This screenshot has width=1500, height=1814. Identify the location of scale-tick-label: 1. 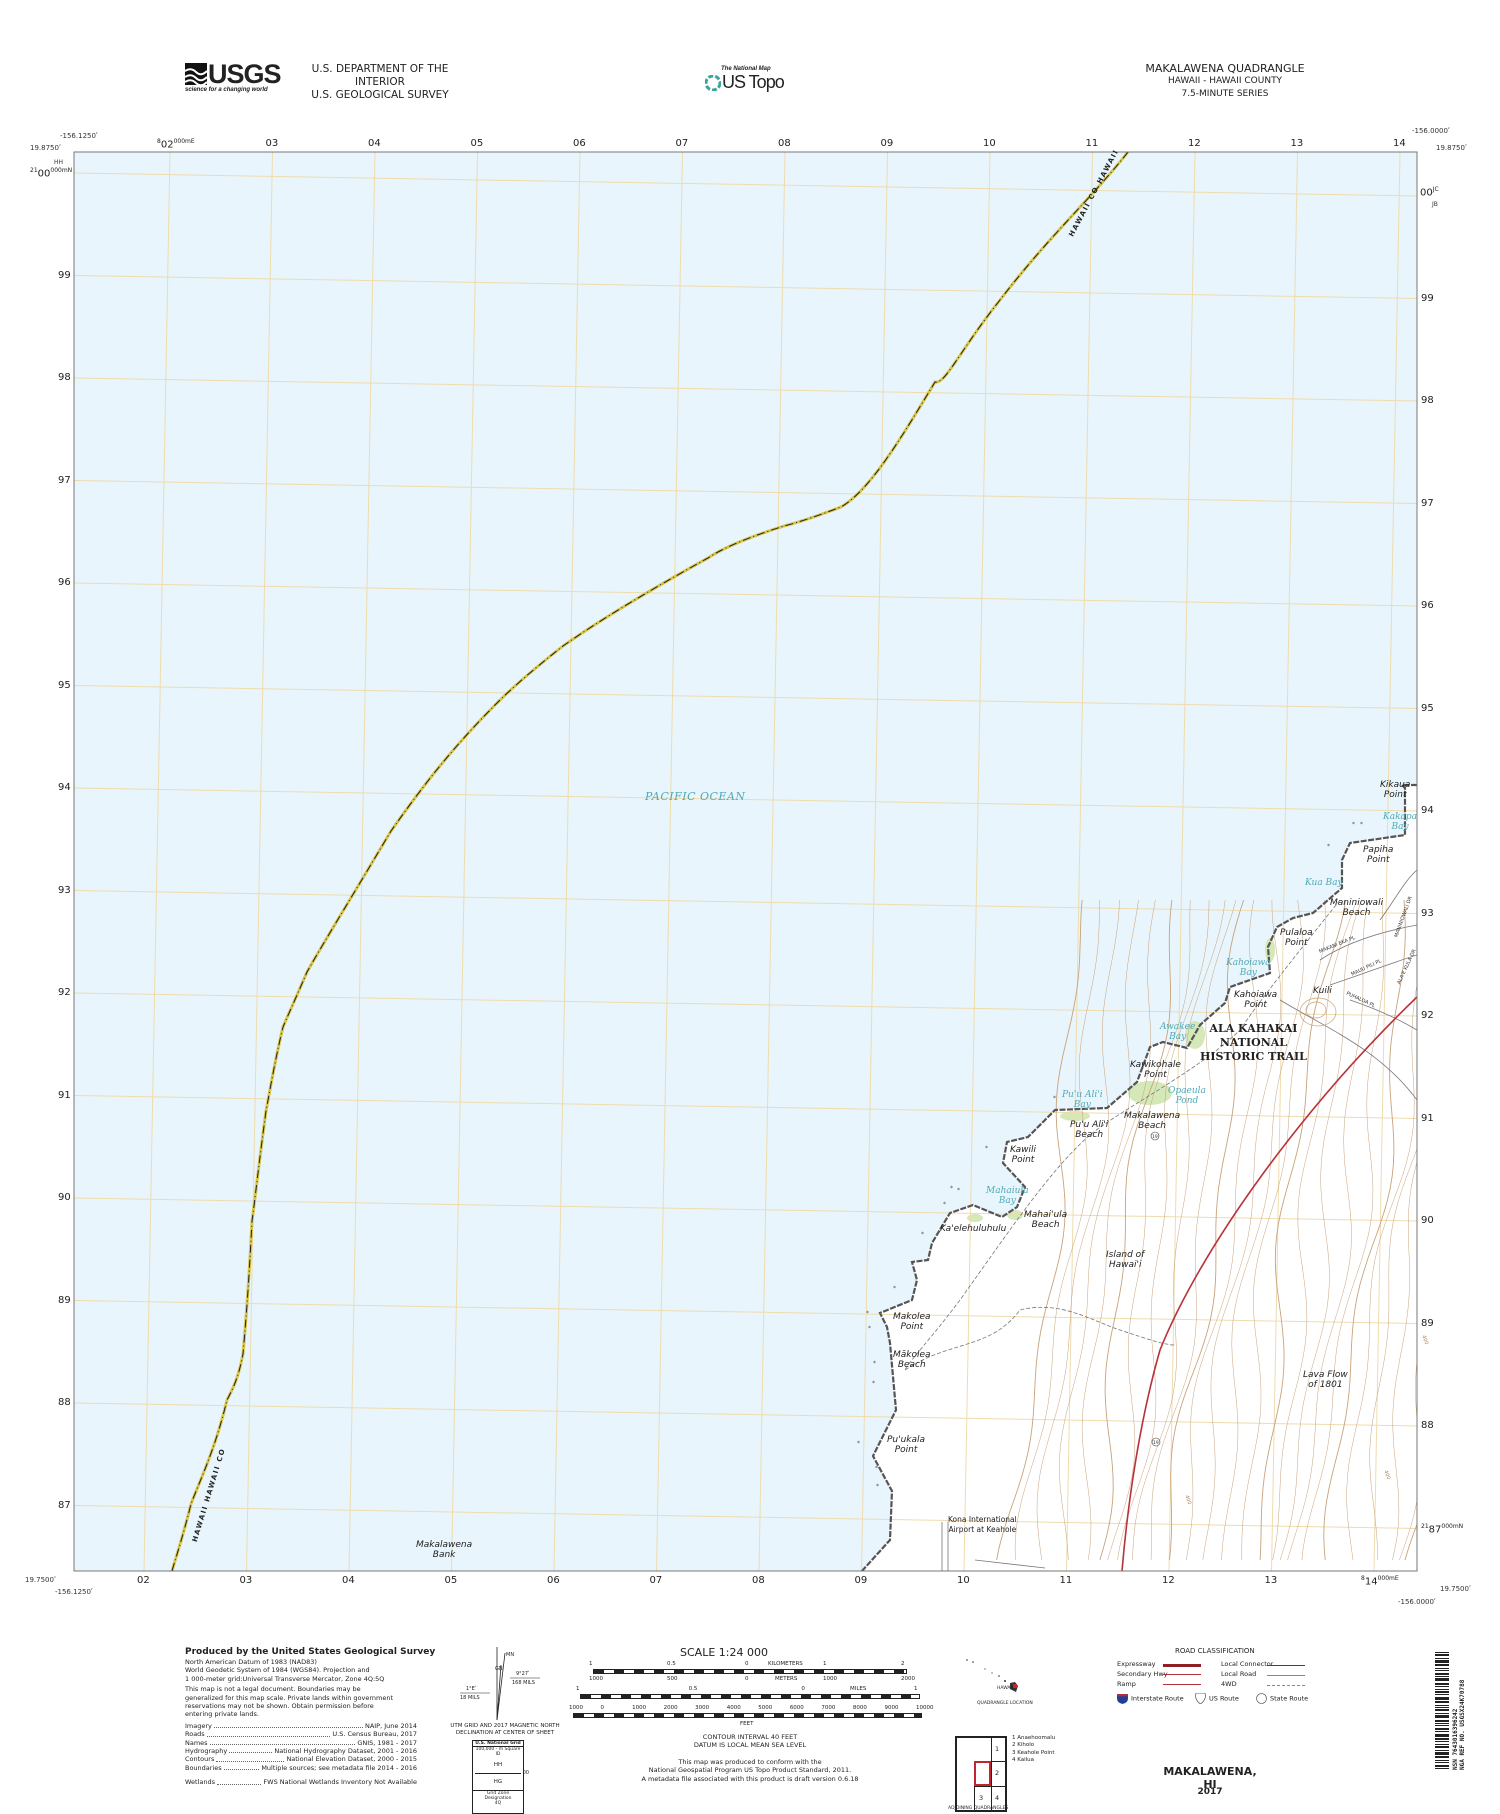
(916, 1689).